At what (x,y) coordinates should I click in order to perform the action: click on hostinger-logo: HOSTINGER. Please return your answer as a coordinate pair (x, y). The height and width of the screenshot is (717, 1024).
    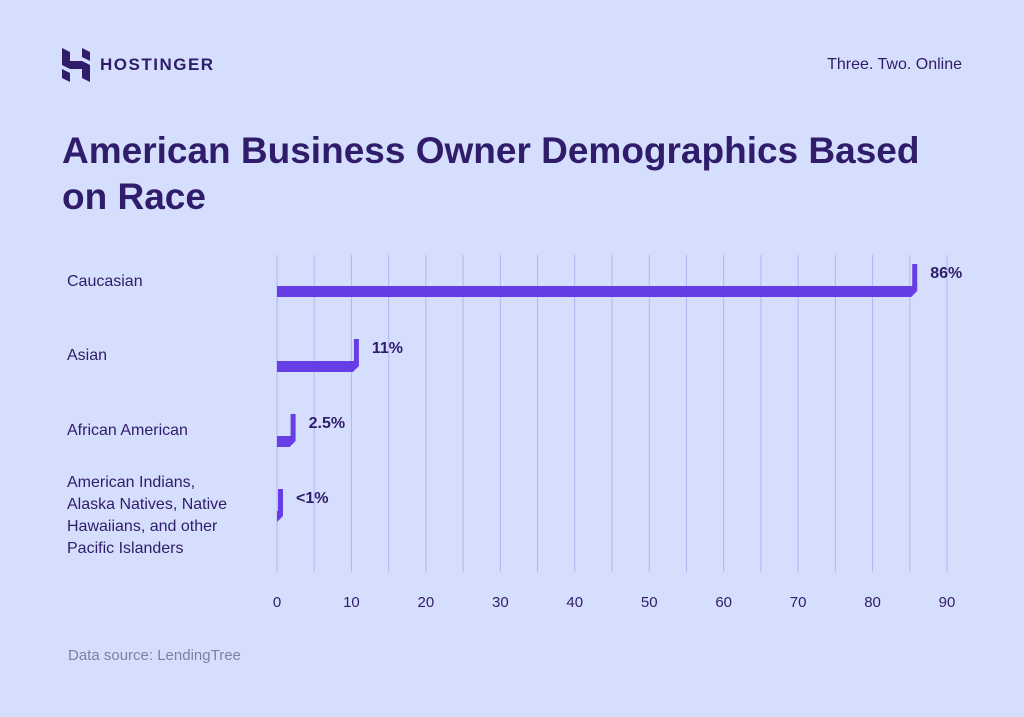
    Looking at the image, I should click on (138, 65).